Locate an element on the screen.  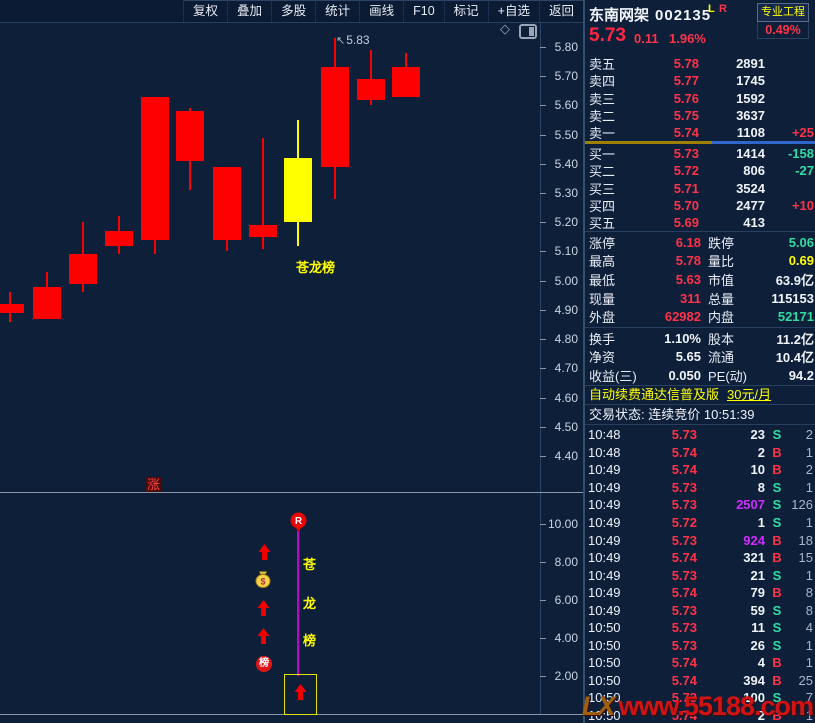
level-label: 卖一 is located at coordinates (602, 134).